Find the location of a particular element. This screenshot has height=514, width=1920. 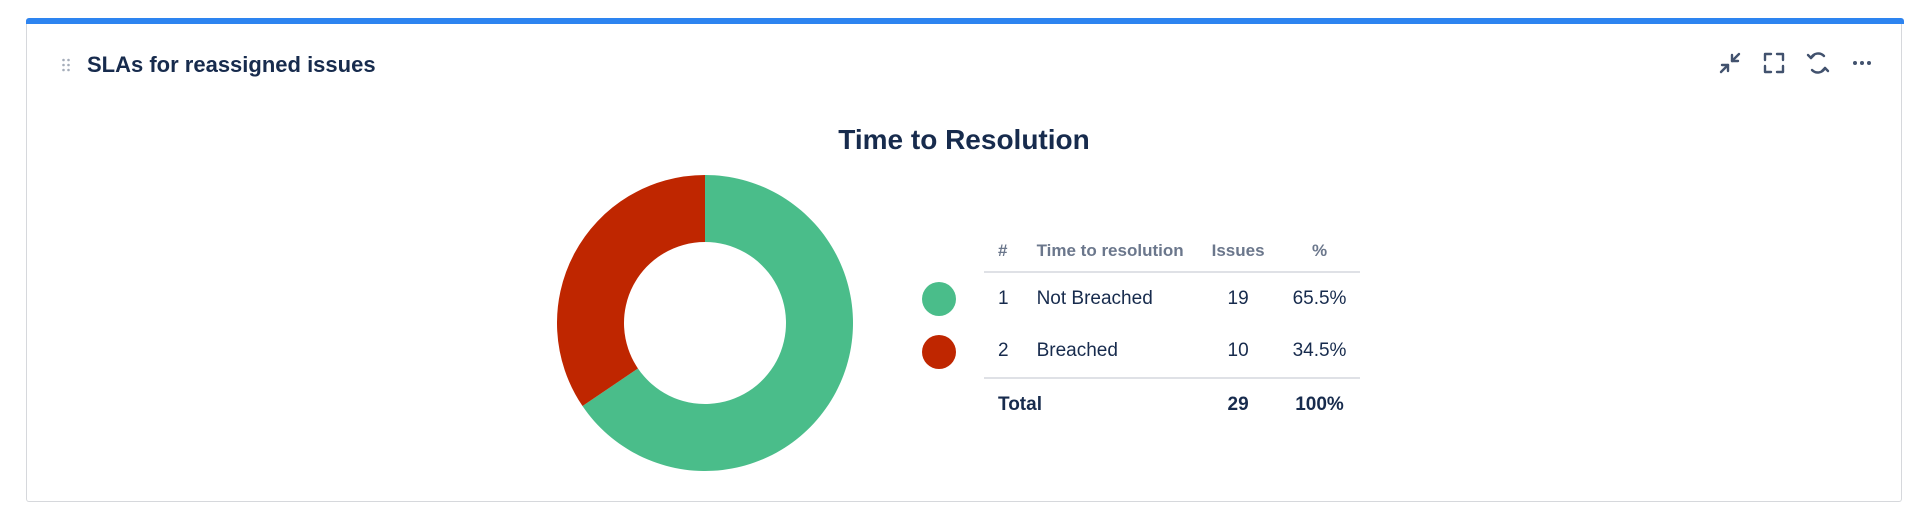

legend-row-breached: 2 Breached 10 34.5% is located at coordinates (1141, 352).